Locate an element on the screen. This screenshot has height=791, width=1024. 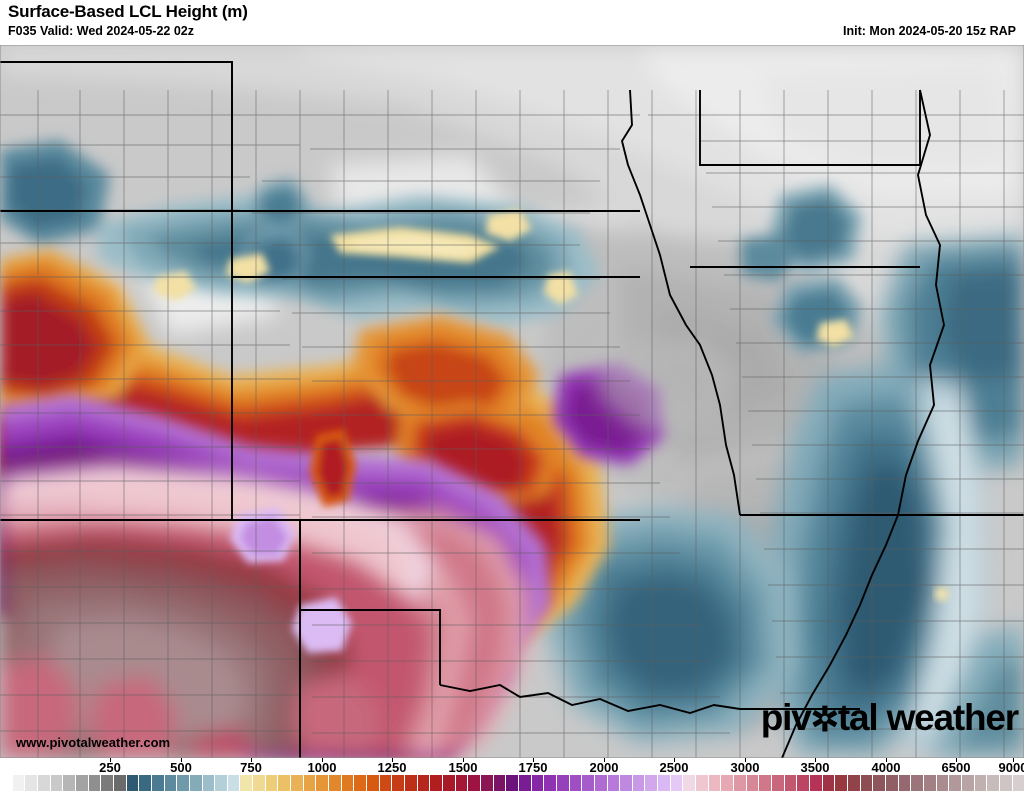
colorbar-tick-label: 2000 is located at coordinates (604, 767).